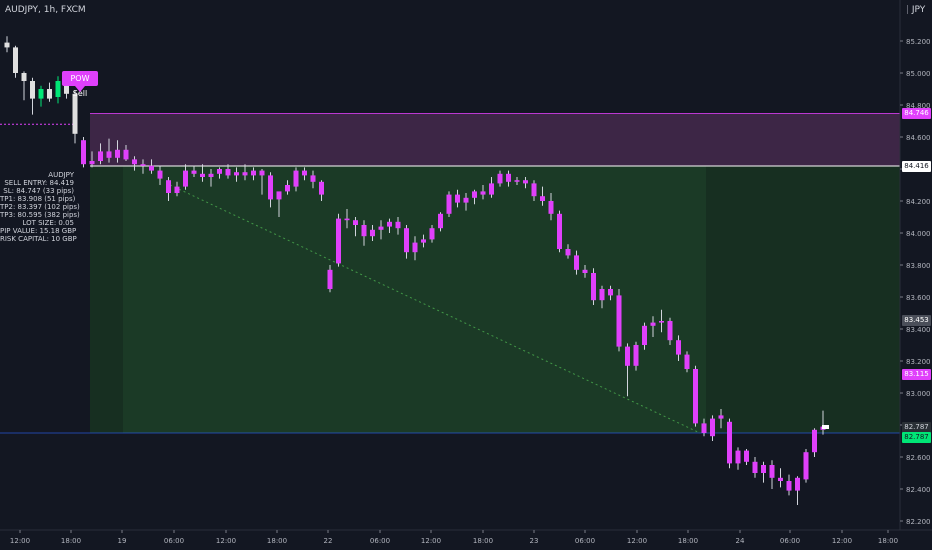  I want to click on info-pip-value: PIP VALUE: 15.18 GBP, so click(38, 231).